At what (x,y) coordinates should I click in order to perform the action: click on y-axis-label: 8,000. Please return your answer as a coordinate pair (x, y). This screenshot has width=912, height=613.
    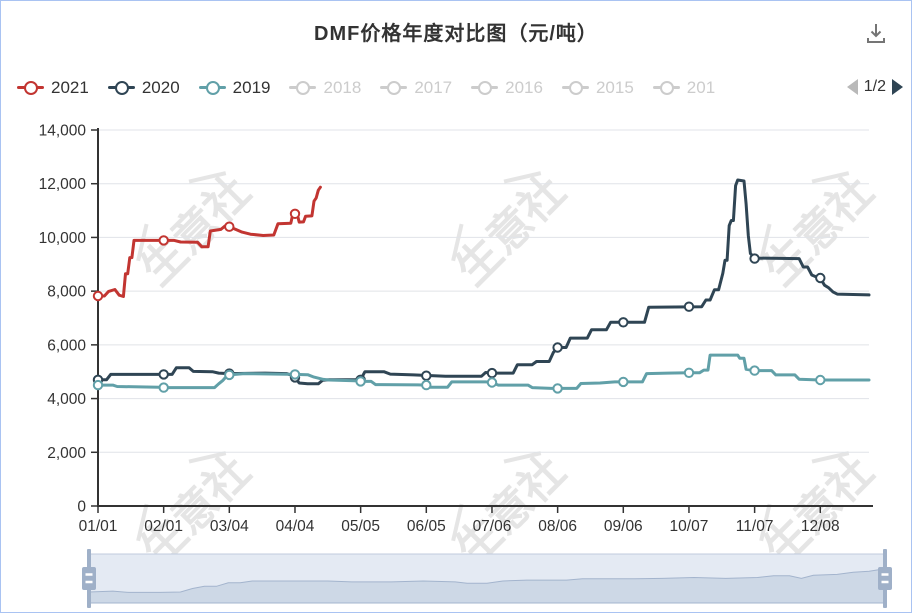
    Looking at the image, I should click on (66, 292).